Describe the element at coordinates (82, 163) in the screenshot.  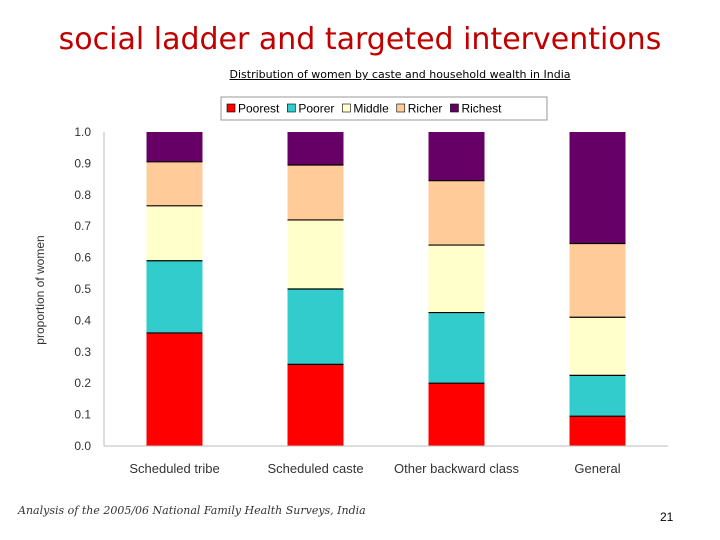
I see `y-tick-label: 0.9` at that location.